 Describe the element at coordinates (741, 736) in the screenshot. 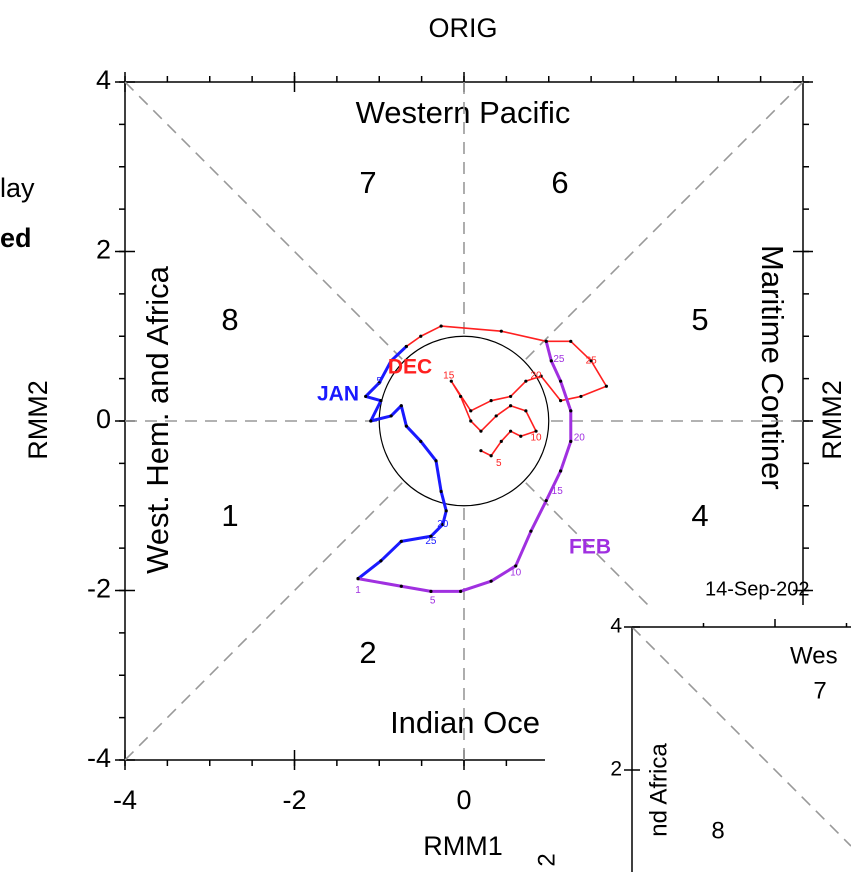

I see `inset-divider` at that location.